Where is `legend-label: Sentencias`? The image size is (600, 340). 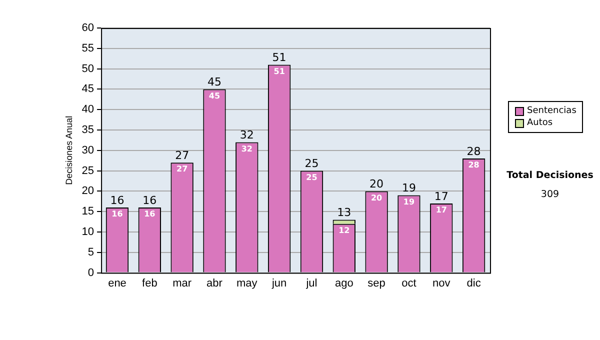
legend-label: Sentencias is located at coordinates (551, 111).